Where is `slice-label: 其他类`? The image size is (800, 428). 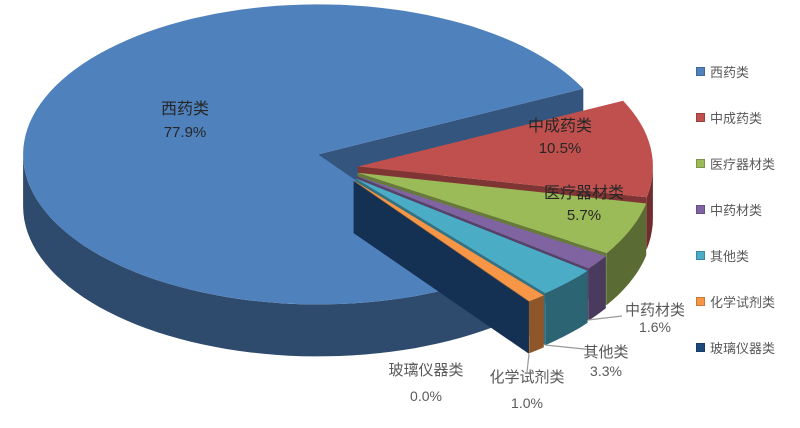 slice-label: 其他类 is located at coordinates (605, 352).